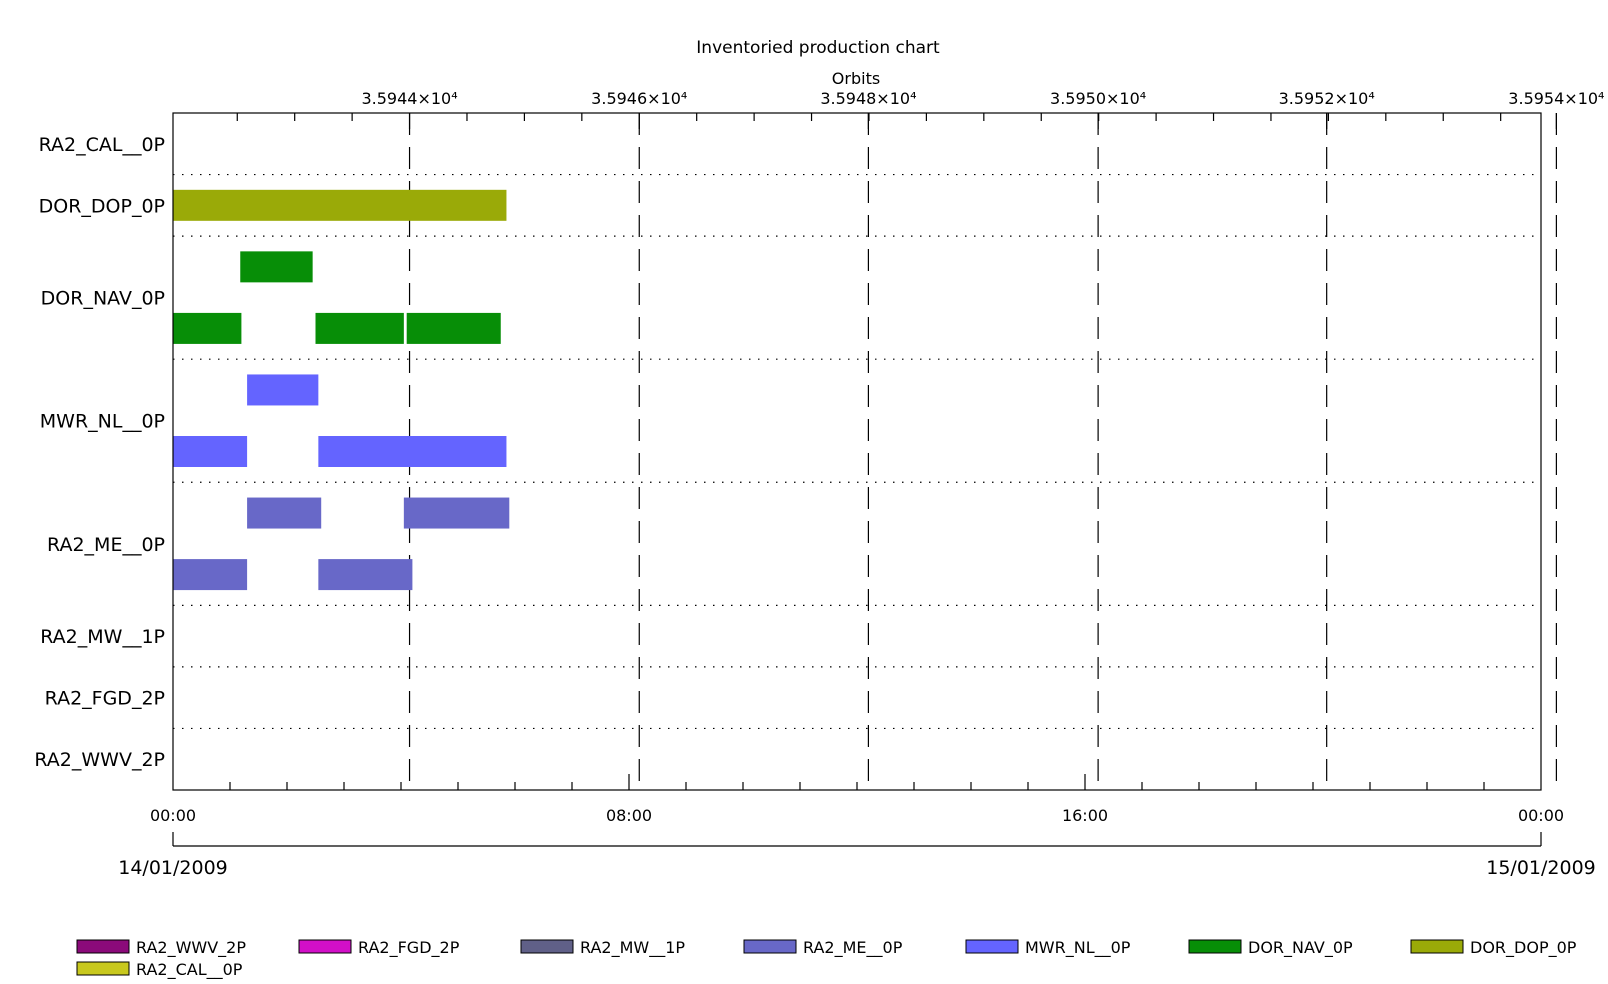 Image resolution: width=1608 pixels, height=984 pixels. Describe the element at coordinates (103, 299) in the screenshot. I see `row-label: DOR_NAV_0P` at that location.